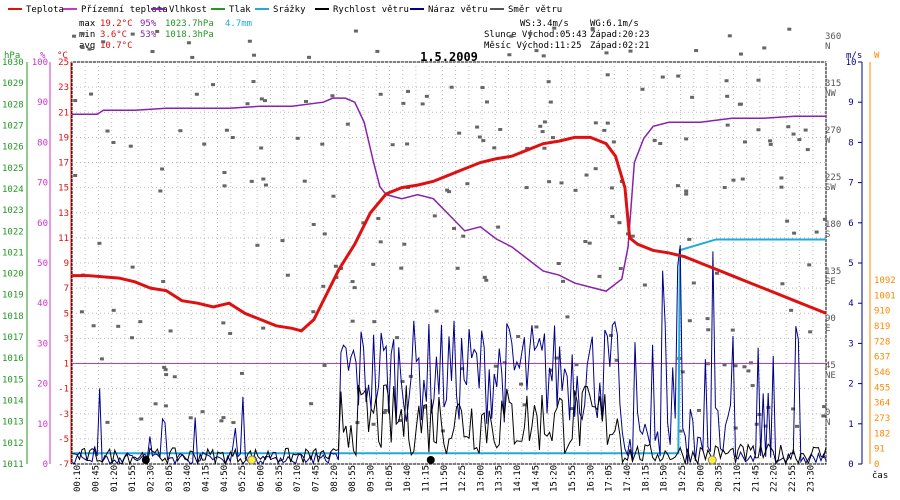 The width and height of the screenshot is (900, 500). Describe the element at coordinates (827, 47) in the screenshot. I see `direction-compass-label: N` at that location.